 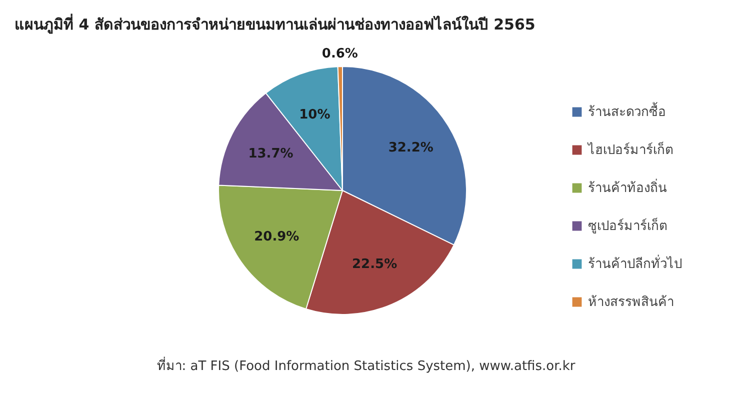 I want to click on data-label: 32.2%, so click(x=411, y=148).